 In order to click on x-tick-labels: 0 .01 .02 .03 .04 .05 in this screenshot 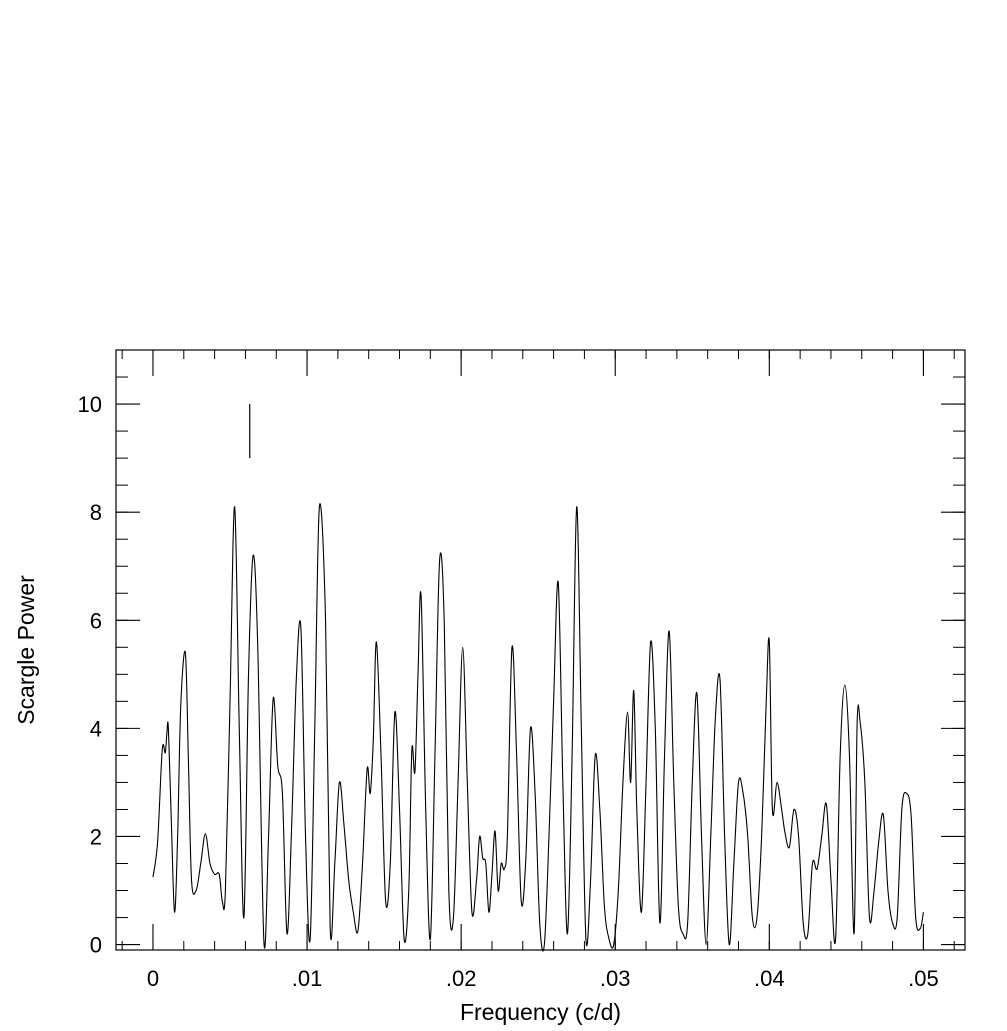, I will do `click(543, 978)`.